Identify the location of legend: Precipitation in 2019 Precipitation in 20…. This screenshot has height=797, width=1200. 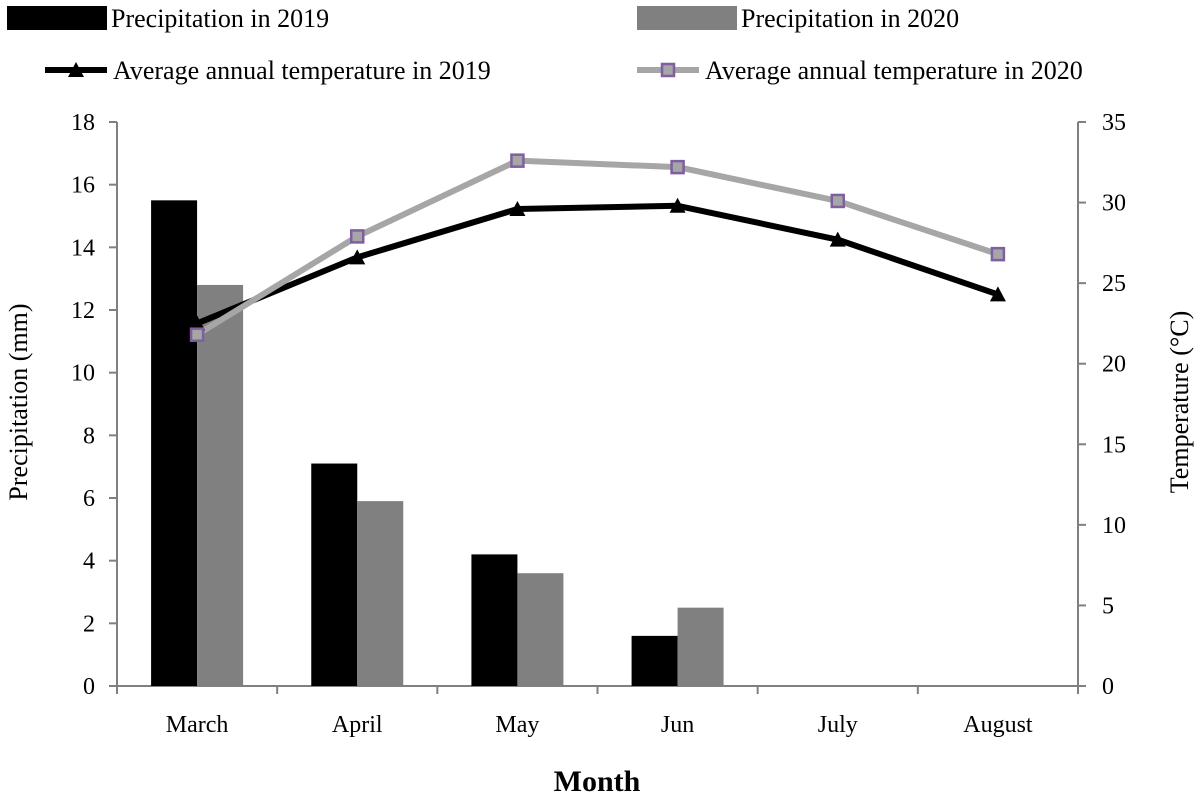
(545, 44).